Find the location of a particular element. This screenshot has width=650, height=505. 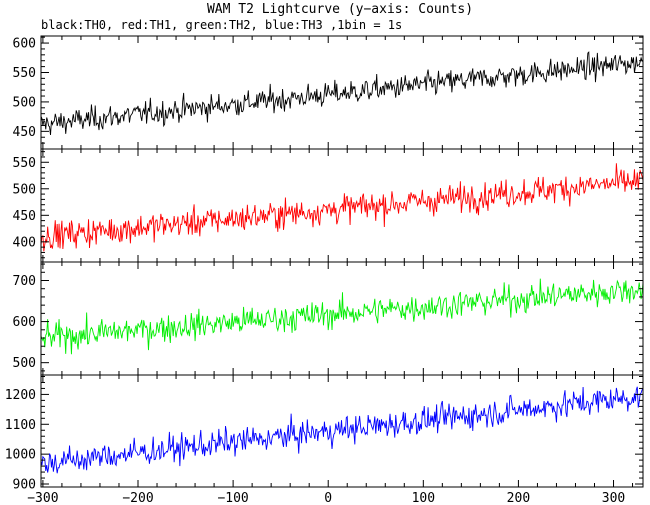

x-tick-label: 300 is located at coordinates (613, 498).